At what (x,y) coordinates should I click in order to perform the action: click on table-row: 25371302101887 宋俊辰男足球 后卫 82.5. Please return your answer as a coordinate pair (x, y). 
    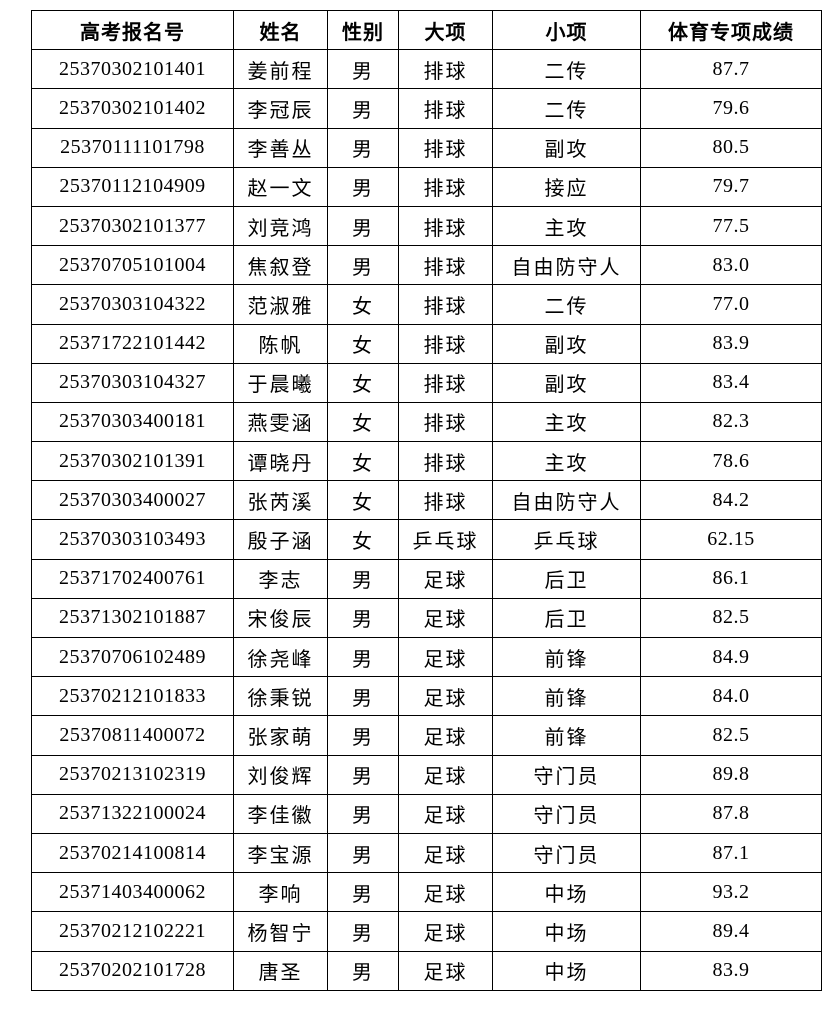
    Looking at the image, I should click on (426, 618).